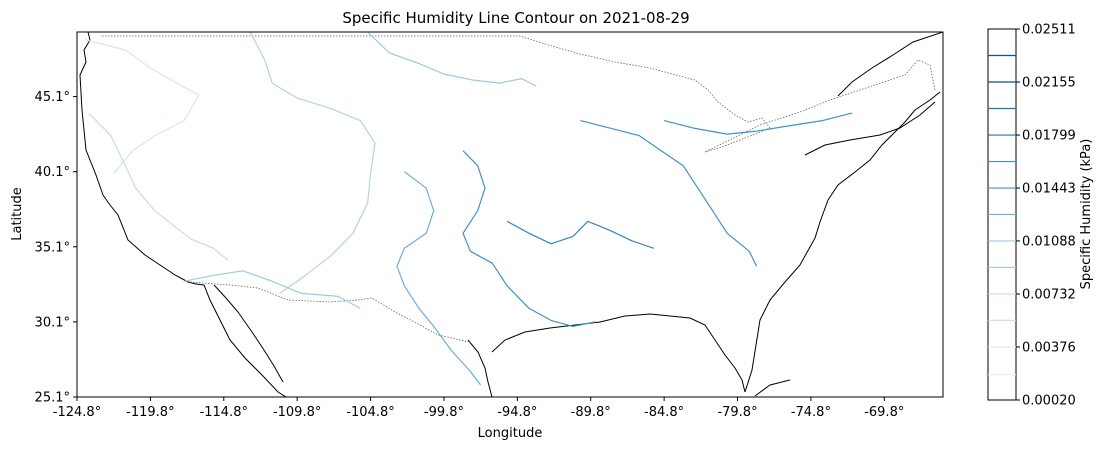  Describe the element at coordinates (1049, 241) in the screenshot. I see `colorbar-tick-label: 0.01088` at that location.